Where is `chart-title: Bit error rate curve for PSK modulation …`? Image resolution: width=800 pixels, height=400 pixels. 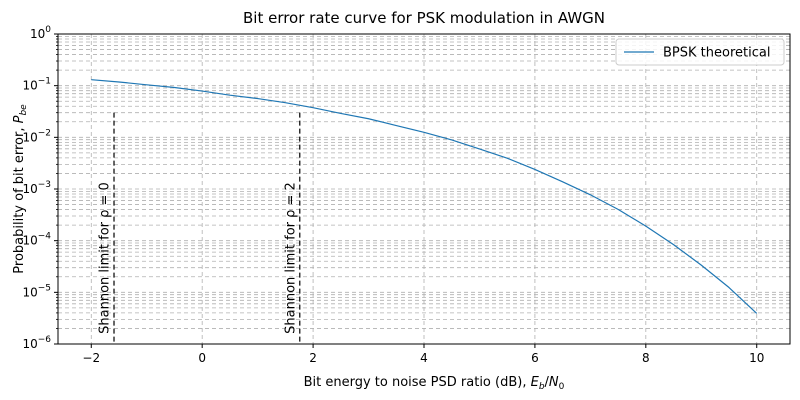 chart-title: Bit error rate curve for PSK modulation … is located at coordinates (424, 18).